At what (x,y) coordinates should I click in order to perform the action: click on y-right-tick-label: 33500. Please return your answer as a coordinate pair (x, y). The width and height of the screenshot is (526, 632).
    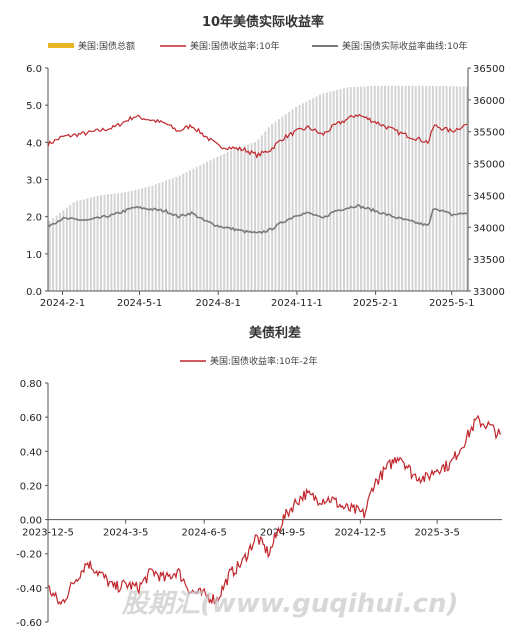
    Looking at the image, I should click on (489, 260).